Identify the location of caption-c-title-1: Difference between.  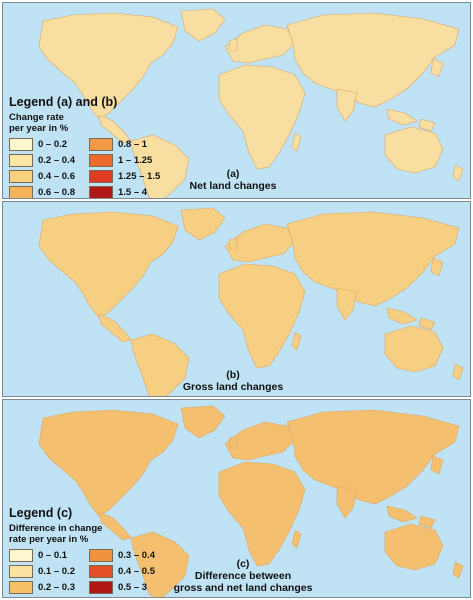
(243, 576).